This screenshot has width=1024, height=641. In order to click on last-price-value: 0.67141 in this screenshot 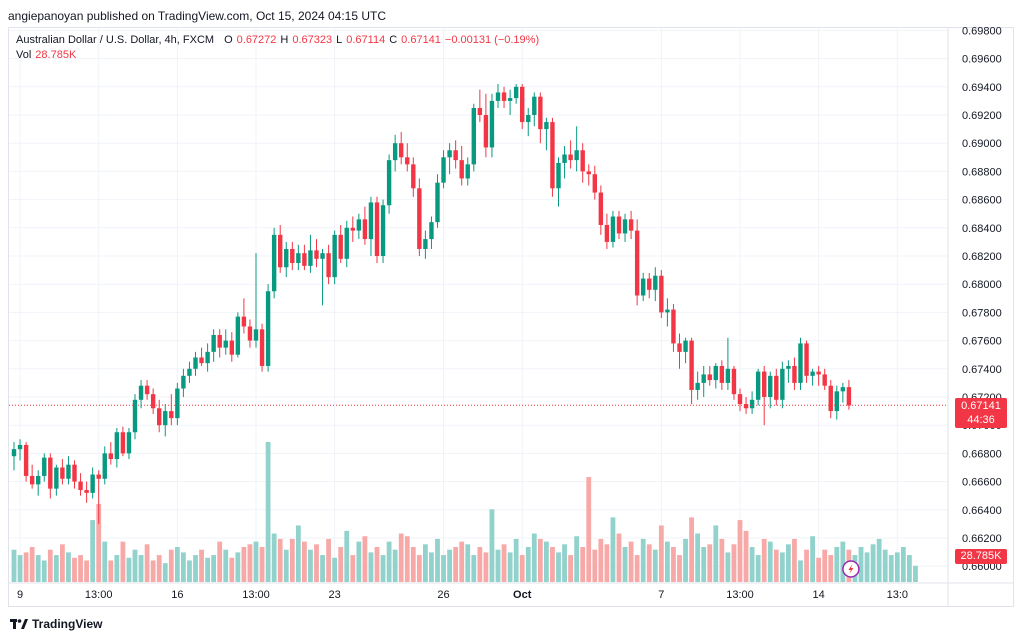, I will do `click(981, 406)`.